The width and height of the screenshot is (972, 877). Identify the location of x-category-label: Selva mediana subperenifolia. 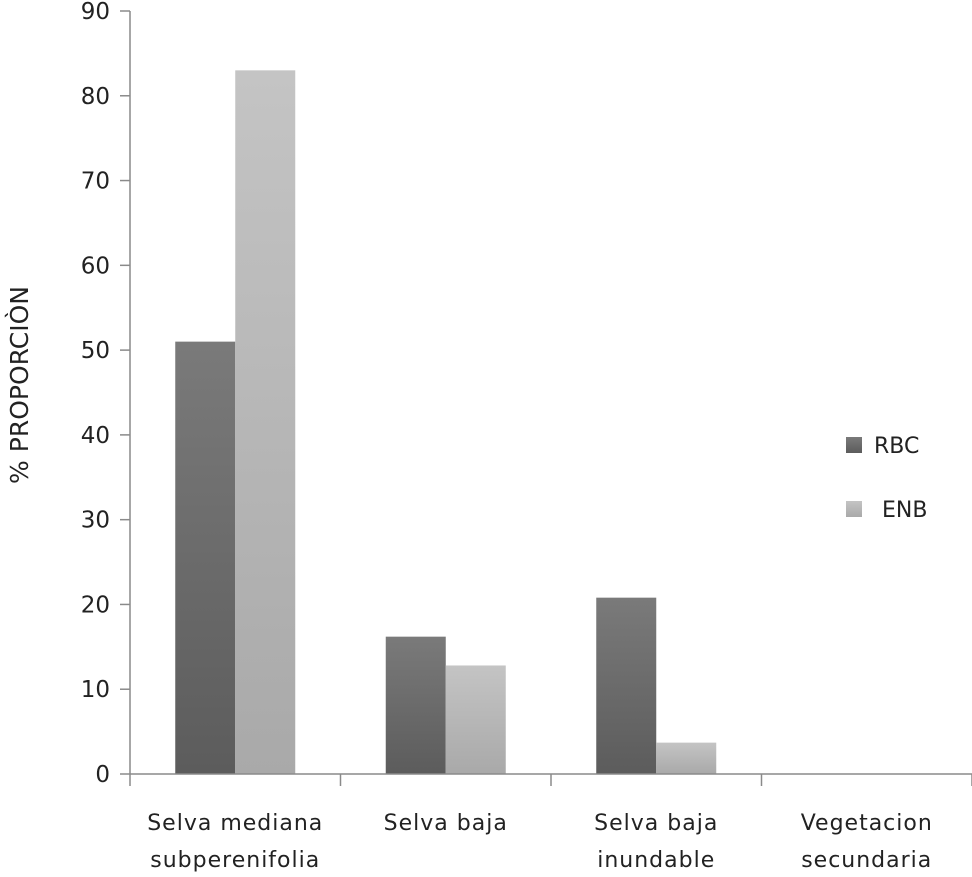
(235, 842).